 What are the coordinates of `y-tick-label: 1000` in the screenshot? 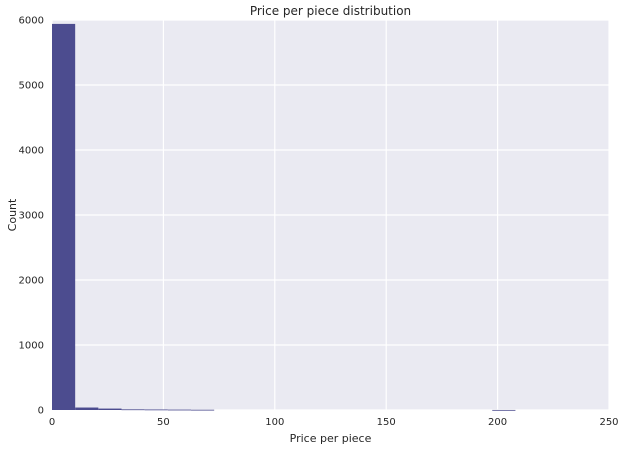 It's located at (31, 346).